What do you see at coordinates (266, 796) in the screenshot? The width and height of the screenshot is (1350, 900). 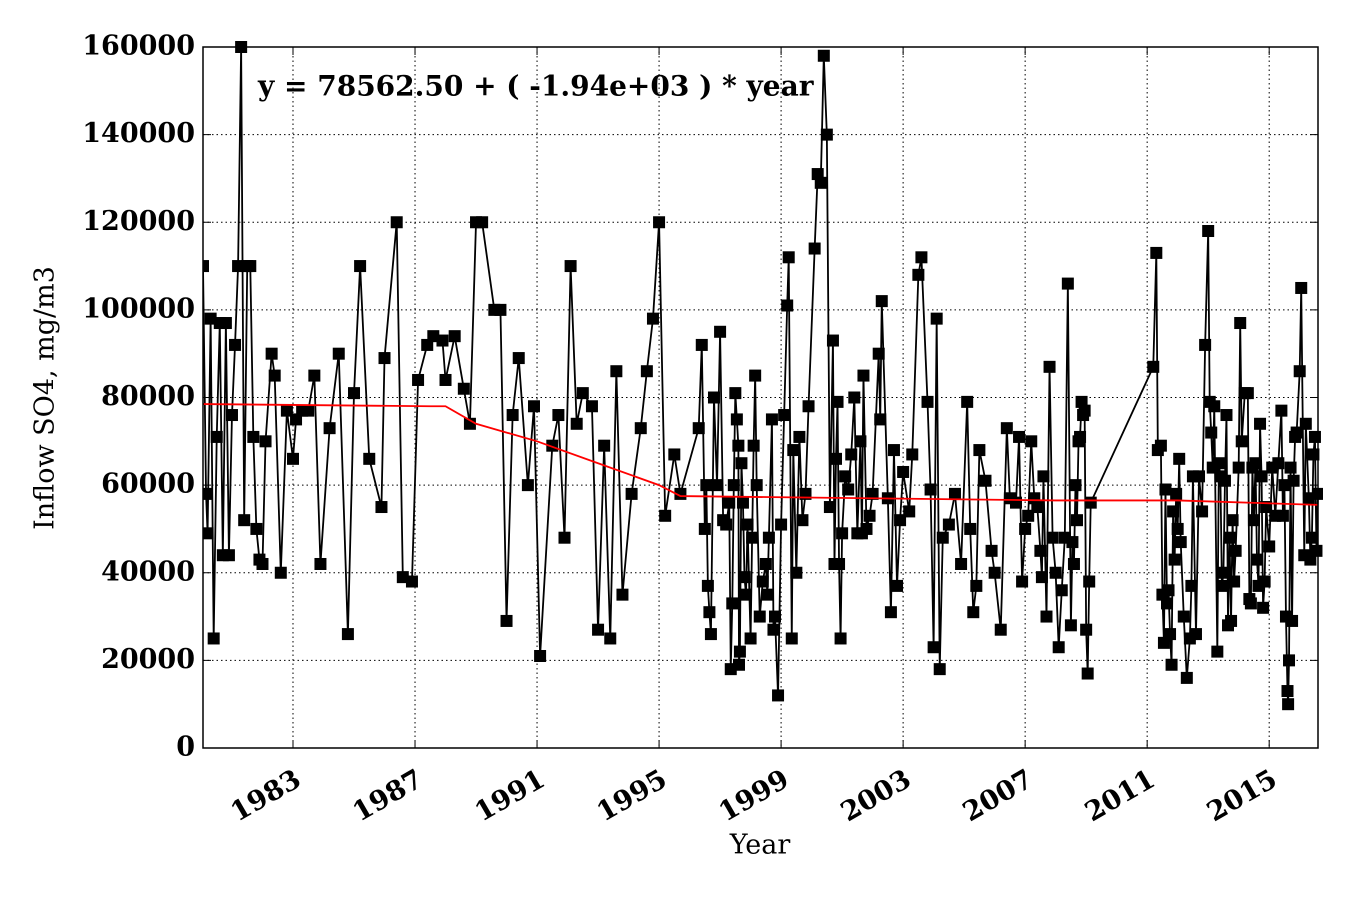 I see `x-tick-label: 1983` at bounding box center [266, 796].